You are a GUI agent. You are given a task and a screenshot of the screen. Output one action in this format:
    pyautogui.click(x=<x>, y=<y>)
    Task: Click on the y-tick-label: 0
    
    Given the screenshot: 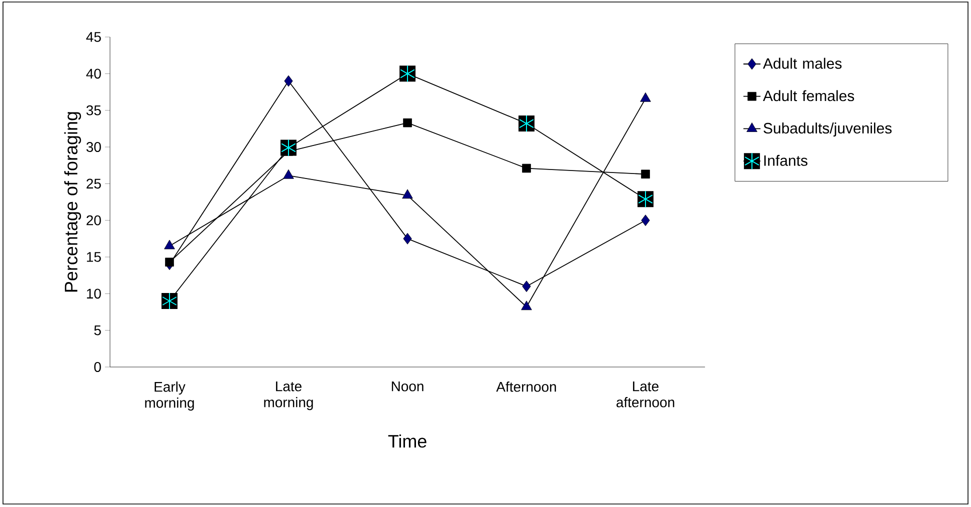 What is the action you would take?
    pyautogui.click(x=97, y=367)
    